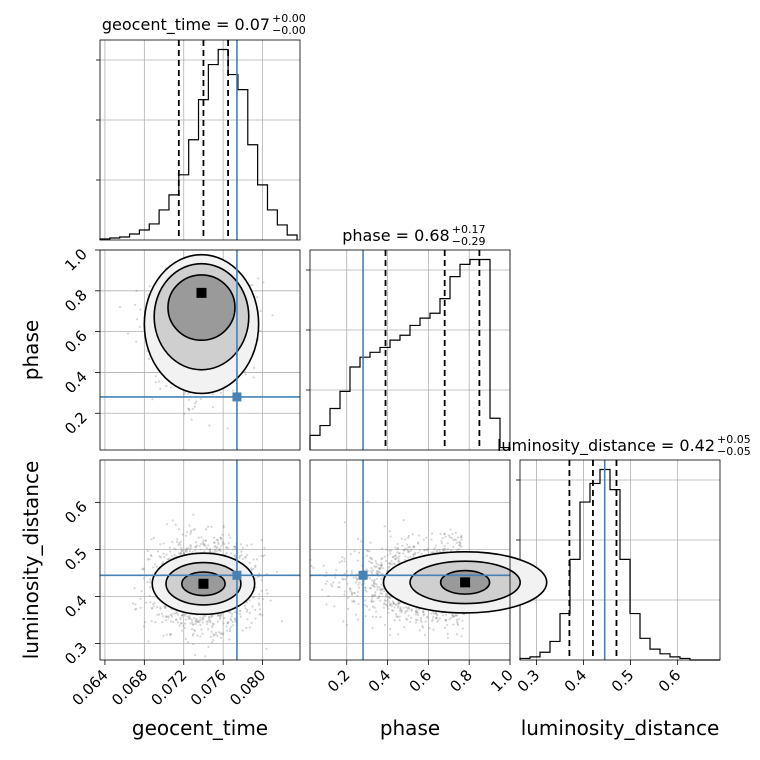 This screenshot has height=760, width=760. What do you see at coordinates (428, 560) in the screenshot?
I see `2d-panel-phase-luminosity_distance` at bounding box center [428, 560].